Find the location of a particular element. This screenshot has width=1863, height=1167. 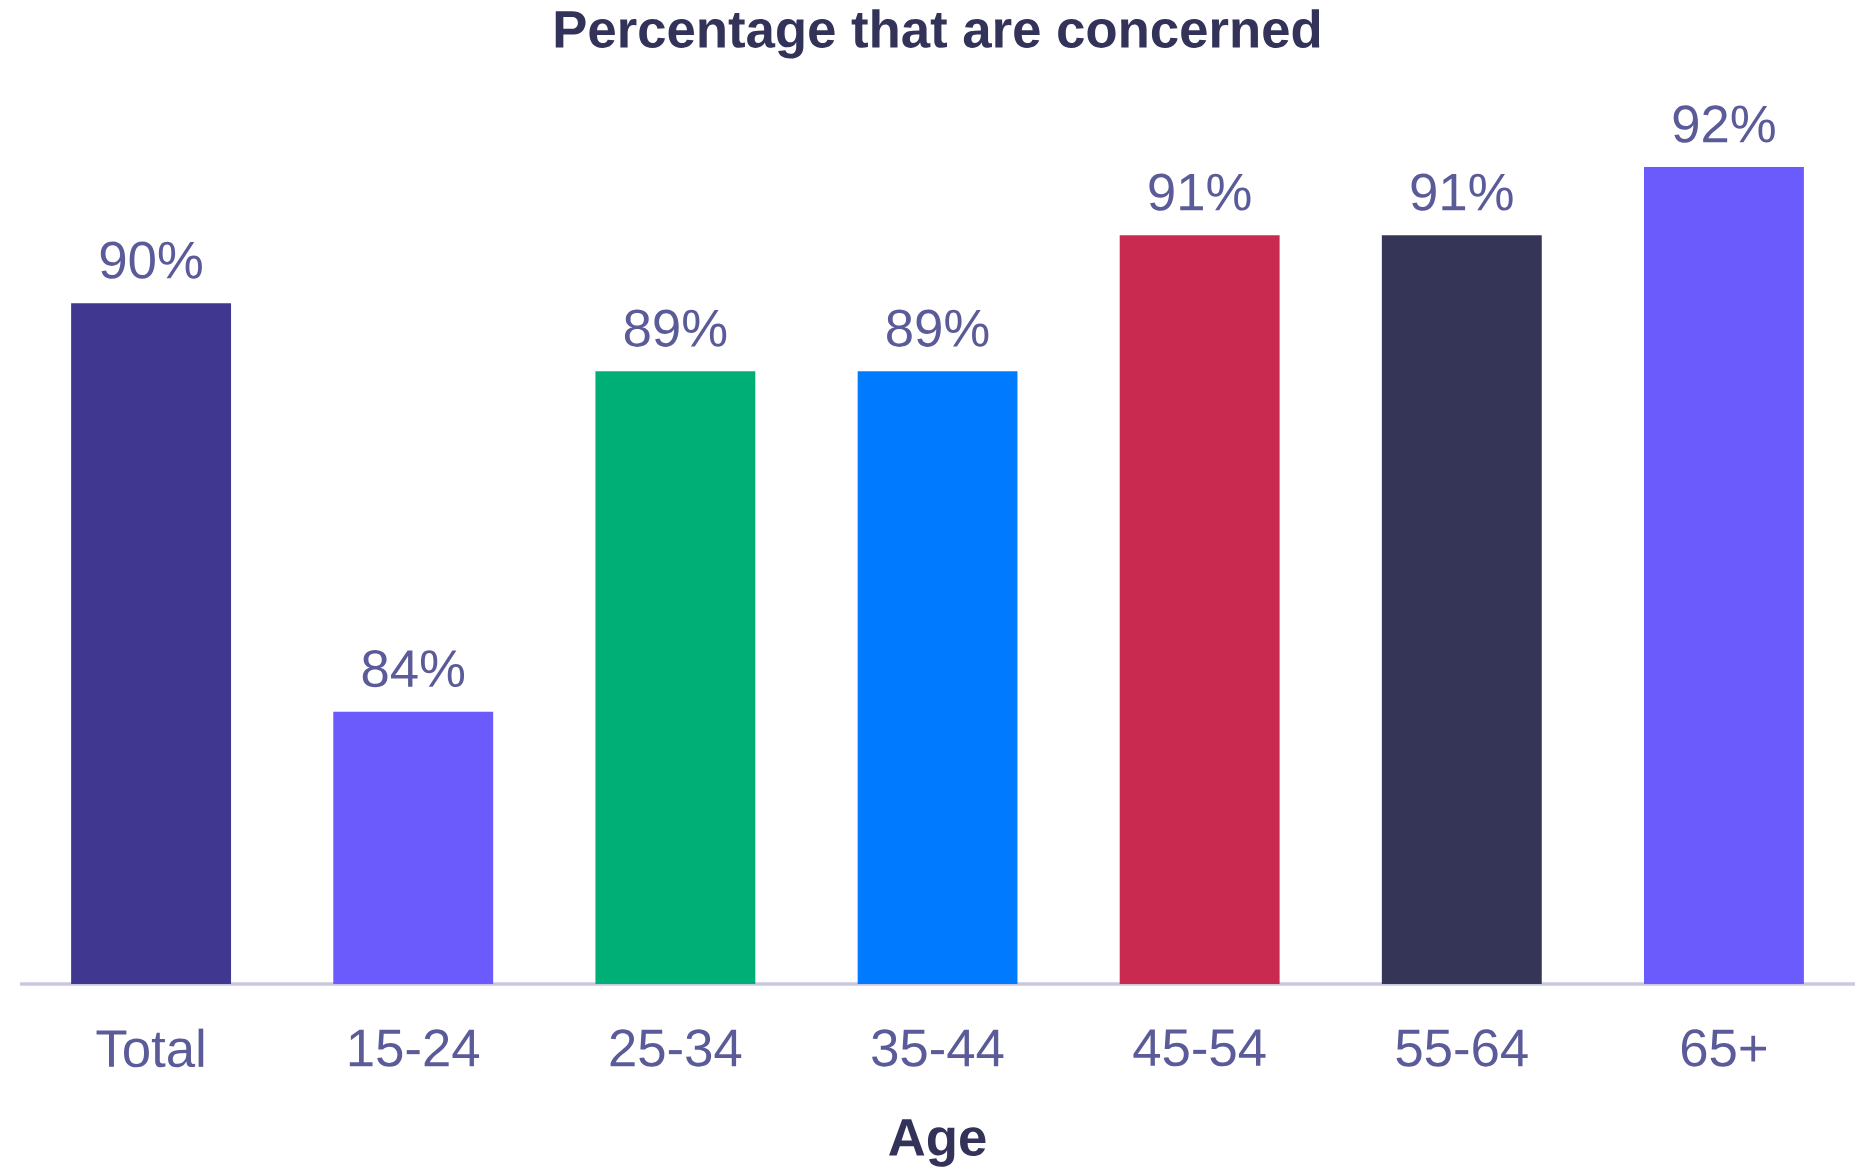

x-tick-label: 45-54 is located at coordinates (1199, 1048).